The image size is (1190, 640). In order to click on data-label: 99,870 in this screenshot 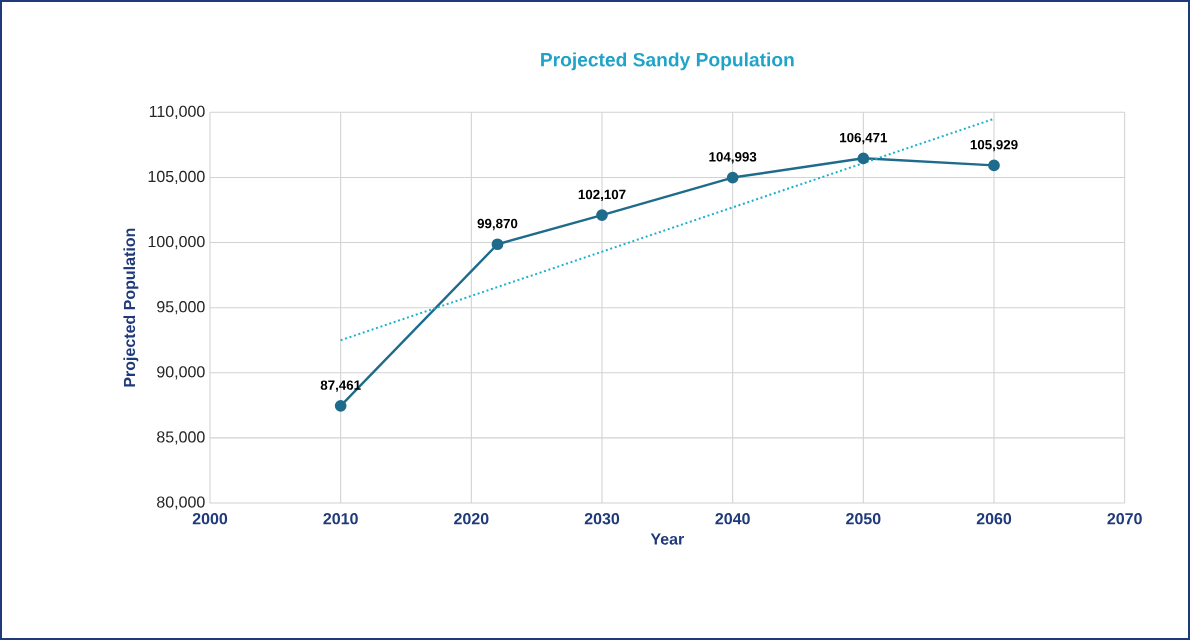, I will do `click(497, 224)`.